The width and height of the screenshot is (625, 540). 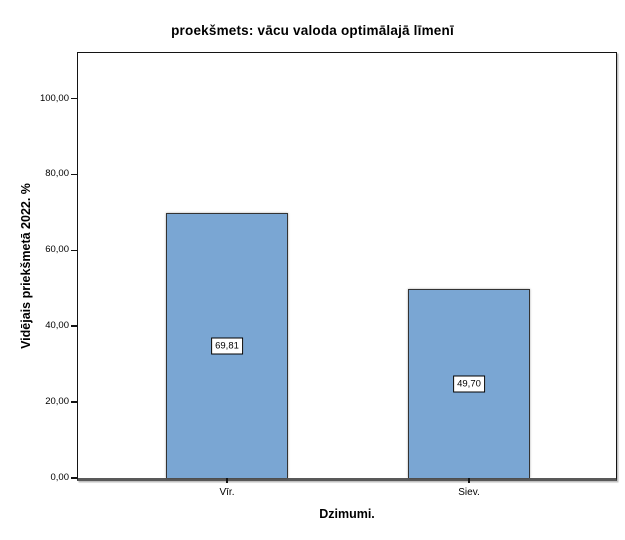 I want to click on y-tick-label: 60,00, so click(x=57, y=250).